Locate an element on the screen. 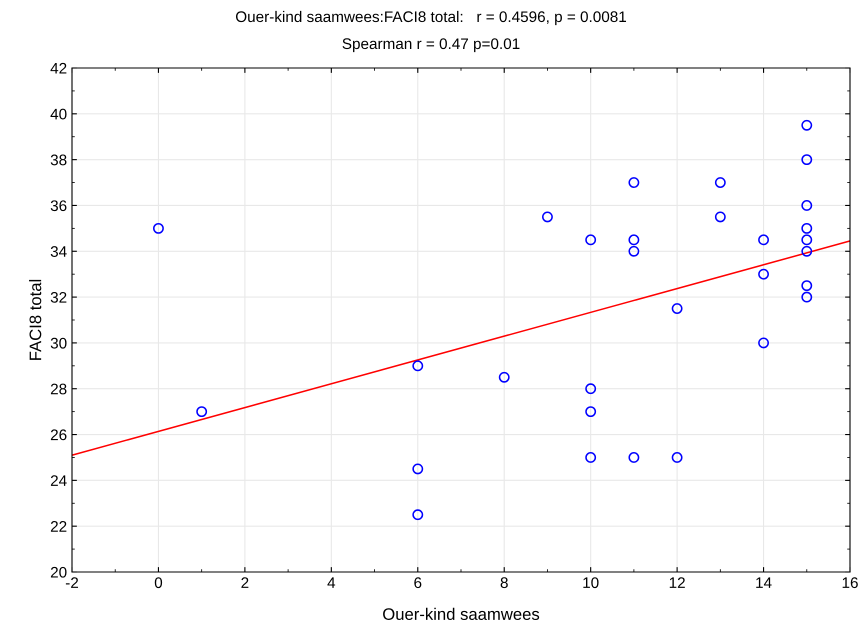 This screenshot has height=637, width=862. x-tick-label: 16 is located at coordinates (850, 582).